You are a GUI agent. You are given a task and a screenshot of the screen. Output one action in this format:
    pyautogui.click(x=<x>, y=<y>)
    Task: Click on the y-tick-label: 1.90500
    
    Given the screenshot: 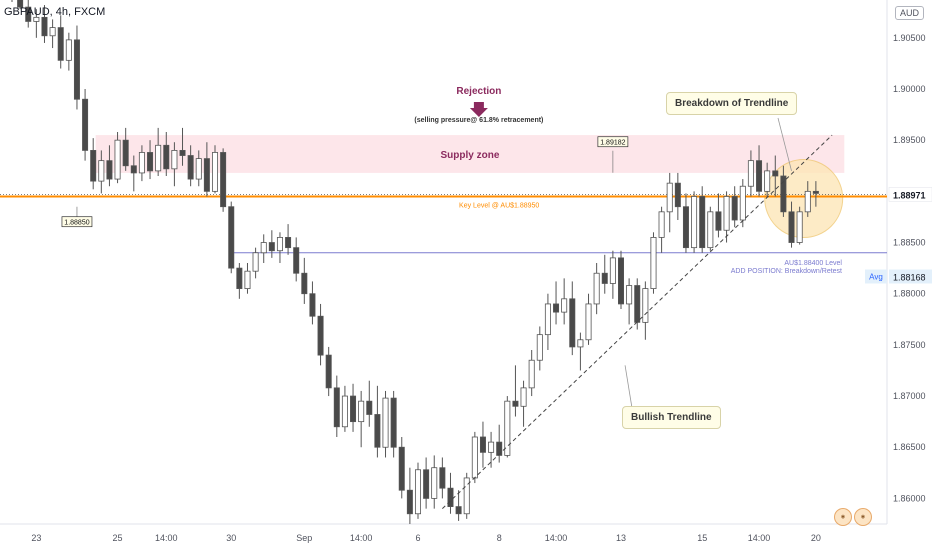 What is the action you would take?
    pyautogui.click(x=909, y=38)
    